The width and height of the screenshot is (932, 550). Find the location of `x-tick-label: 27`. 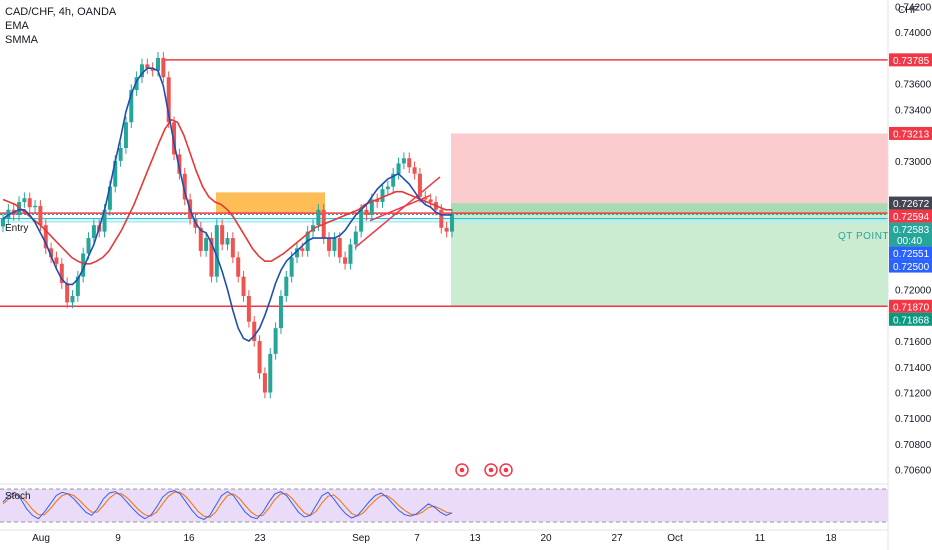

x-tick-label: 27 is located at coordinates (617, 538).